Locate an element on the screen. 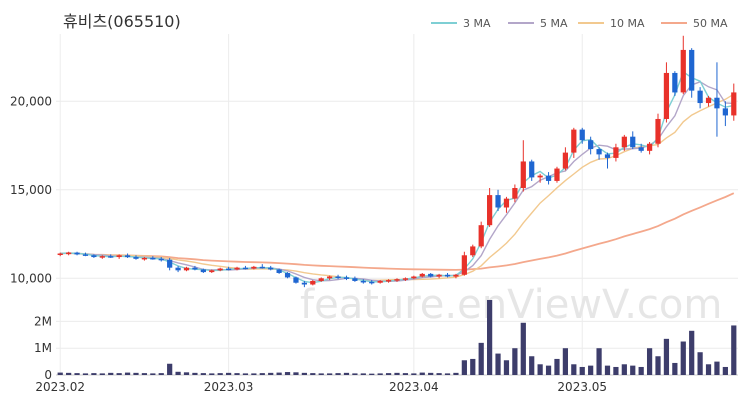 The width and height of the screenshot is (750, 400). date-tick-label: 2023.04 is located at coordinates (414, 387).